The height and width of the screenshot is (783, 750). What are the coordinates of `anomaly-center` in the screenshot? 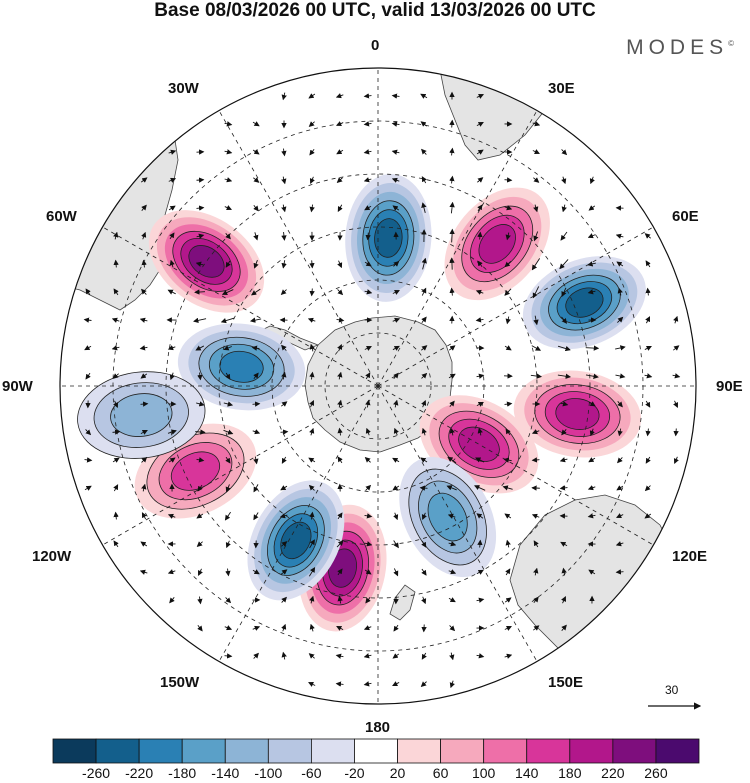 It's located at (296, 540).